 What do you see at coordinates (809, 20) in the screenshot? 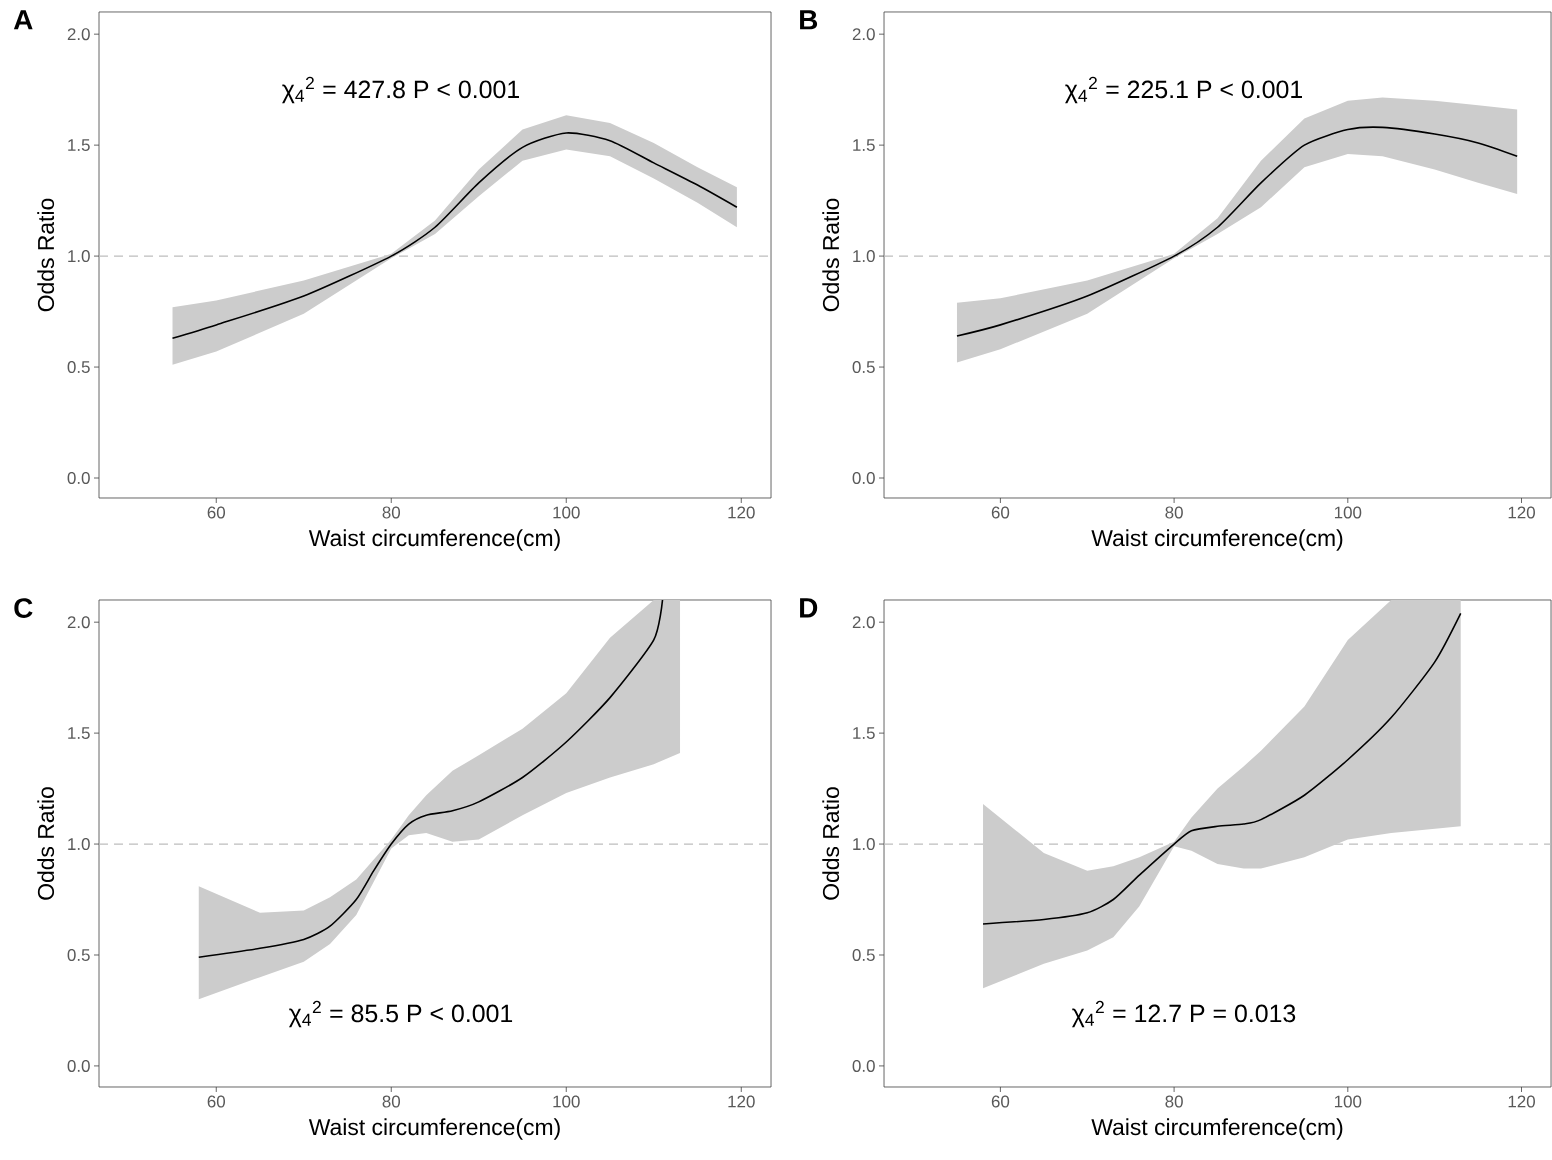
I see `chart-title: B` at bounding box center [809, 20].